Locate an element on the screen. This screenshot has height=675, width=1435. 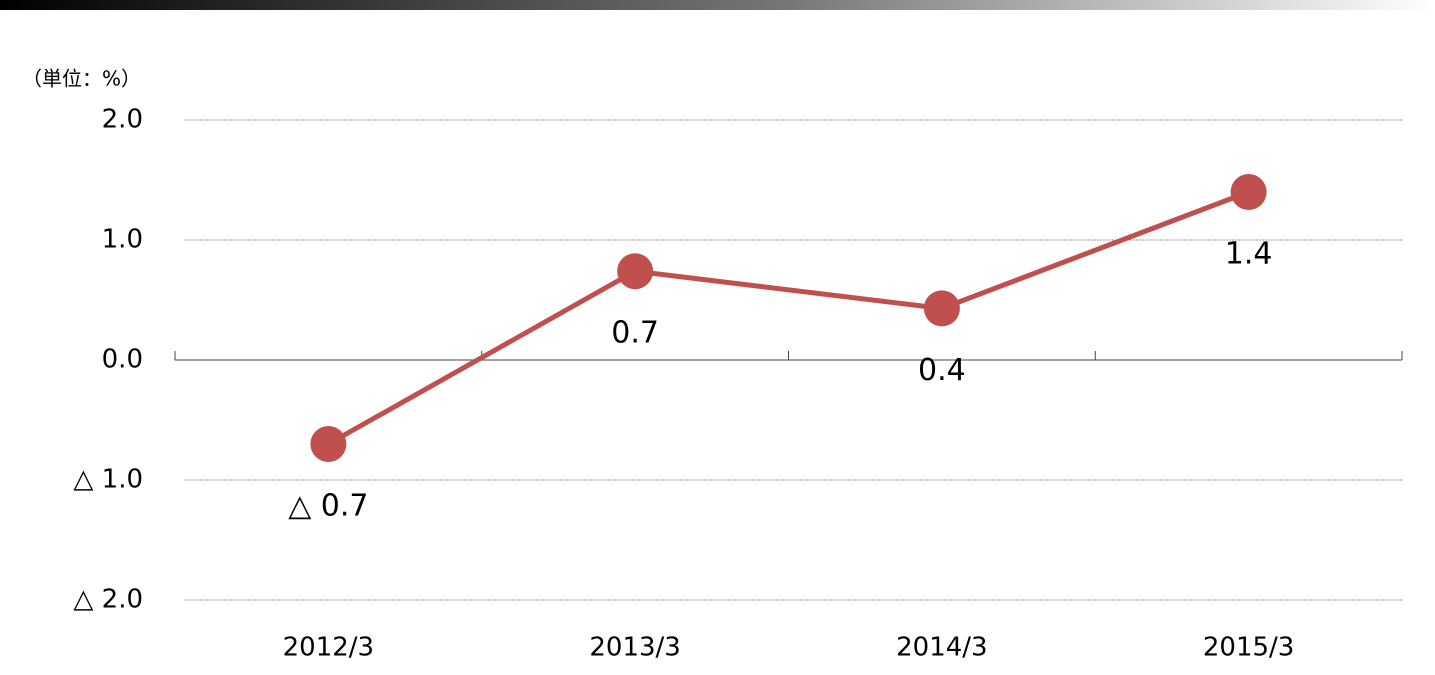
unit-label: （単位：%） is located at coordinates (81, 79).